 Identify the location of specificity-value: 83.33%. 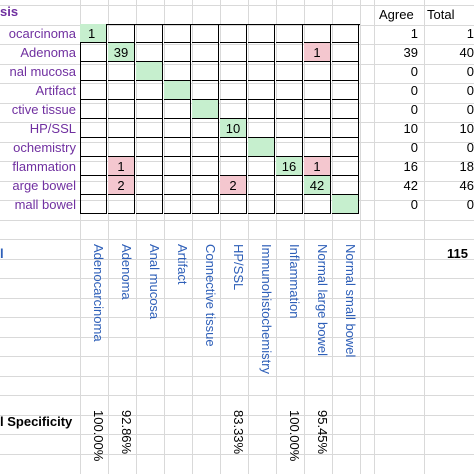
(238, 432).